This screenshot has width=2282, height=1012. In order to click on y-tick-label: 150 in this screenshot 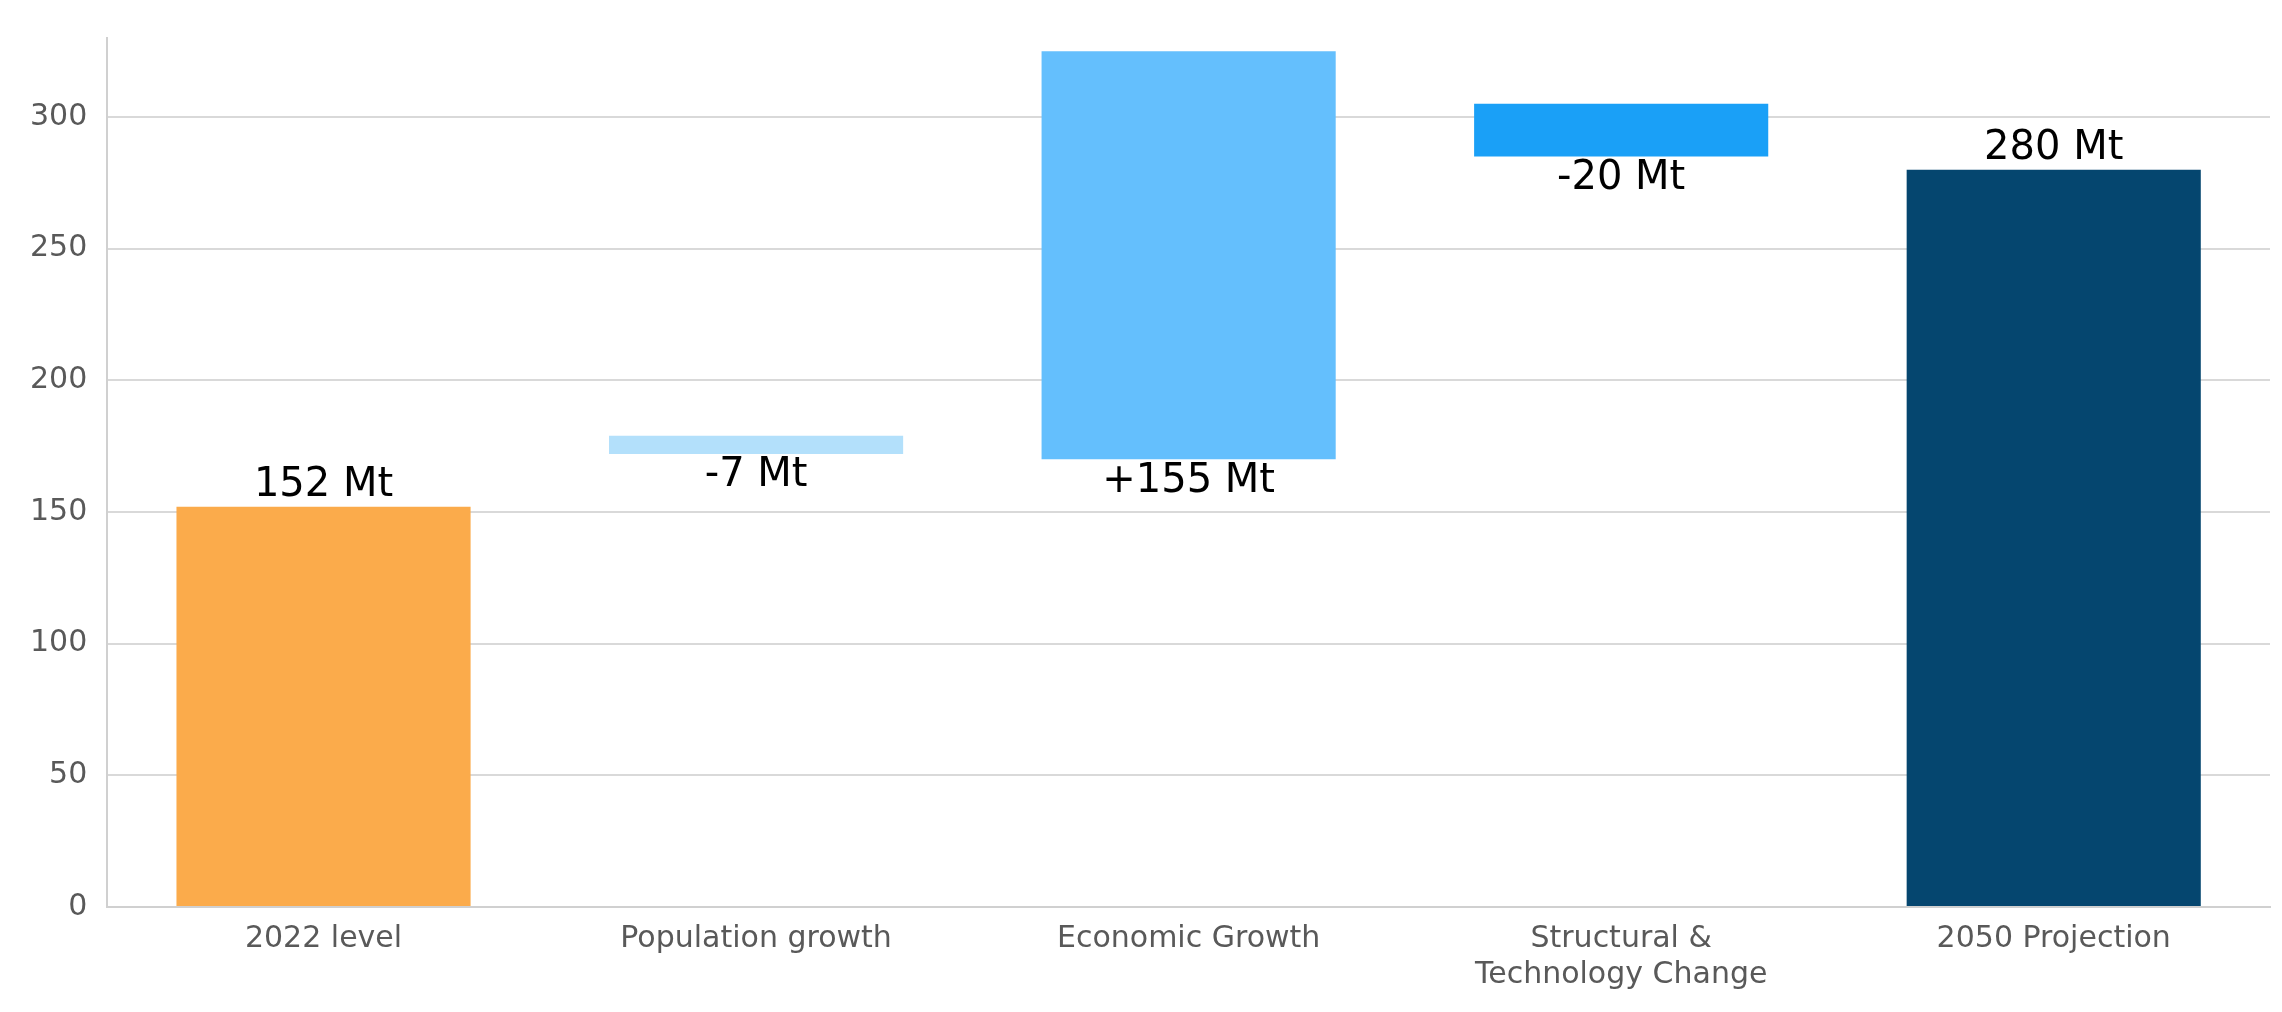, I will do `click(59, 509)`.